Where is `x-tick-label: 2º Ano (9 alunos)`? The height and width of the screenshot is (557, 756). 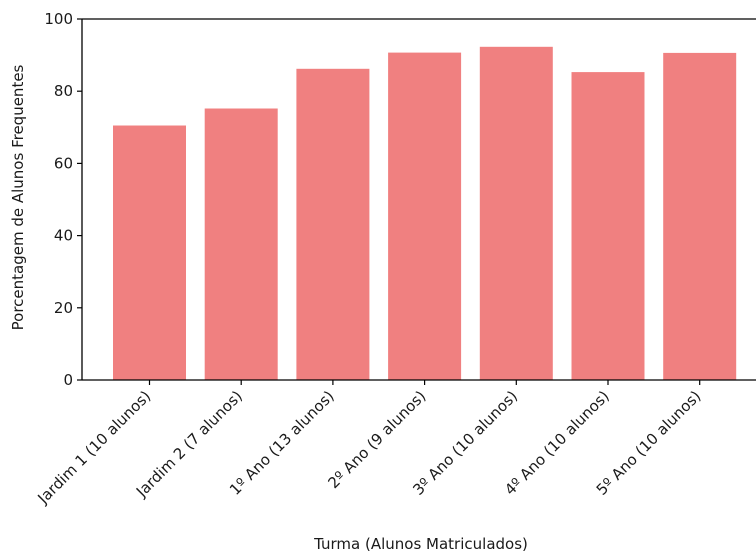
x-tick-label: 2º Ano (9 alunos) is located at coordinates (376, 439).